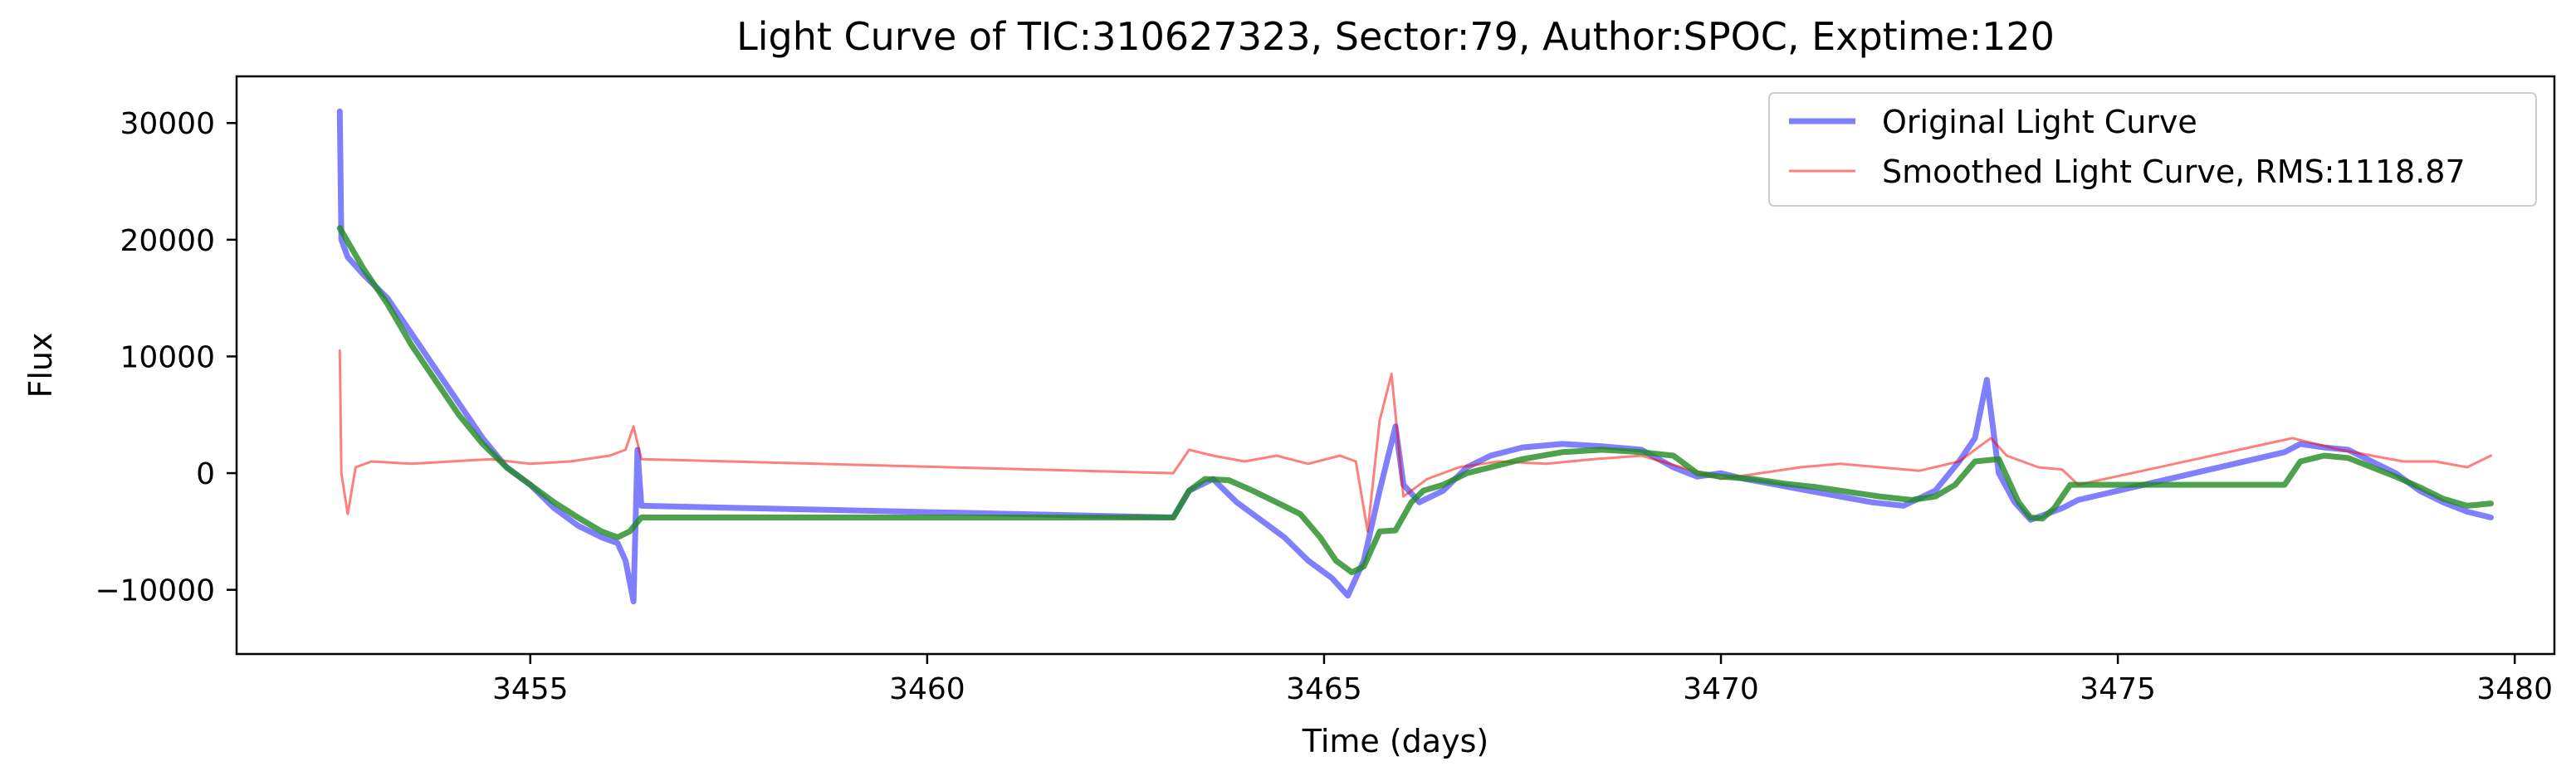 Image resolution: width=2576 pixels, height=781 pixels. I want to click on x-axis-label: Time (days), so click(1395, 741).